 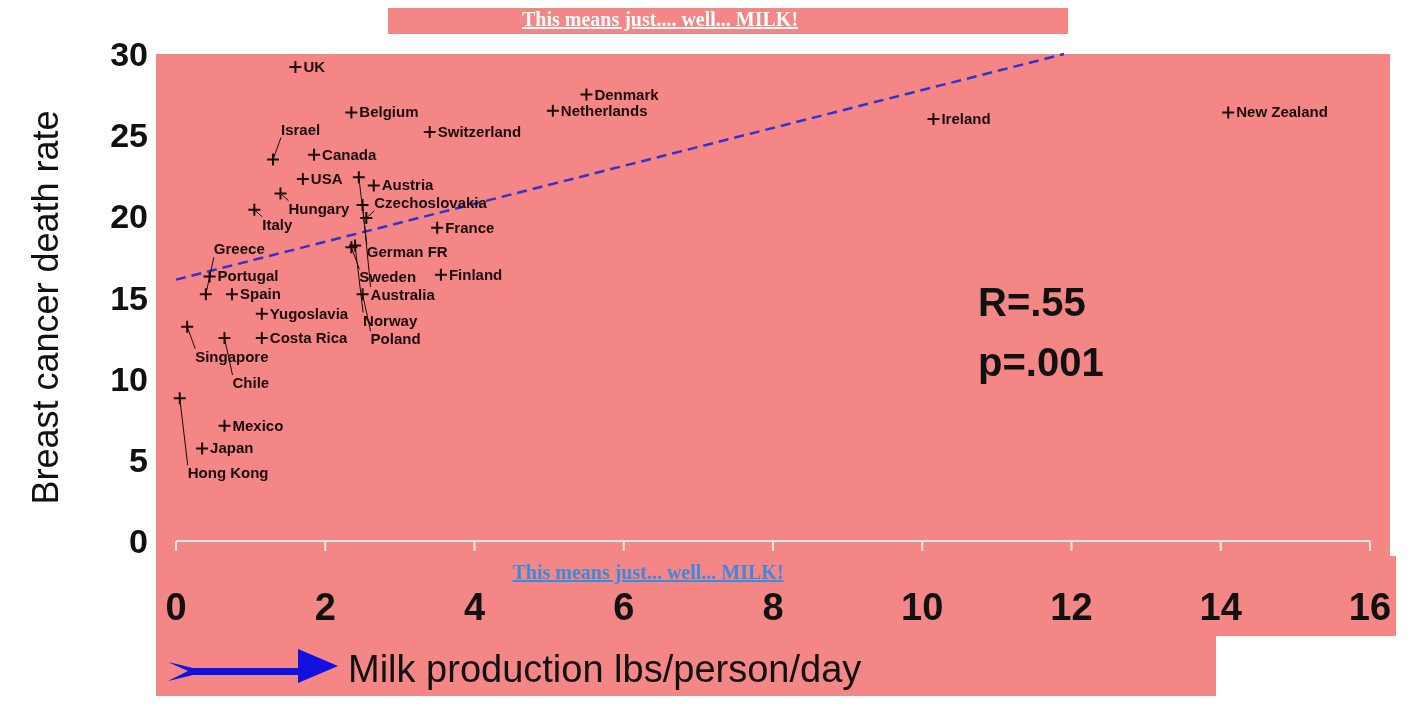 I want to click on x-tick-label: 2, so click(x=325, y=607).